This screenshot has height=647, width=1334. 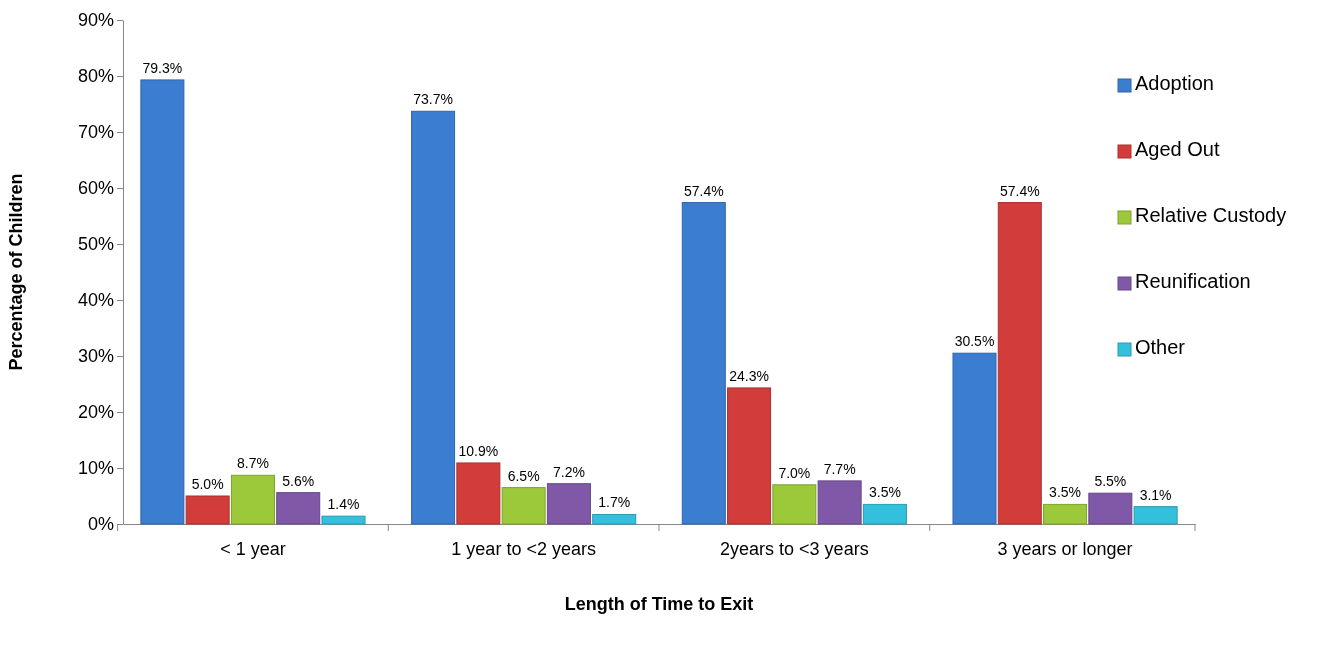 What do you see at coordinates (523, 548) in the screenshot?
I see `x-tick-label: 1 year to <2 years` at bounding box center [523, 548].